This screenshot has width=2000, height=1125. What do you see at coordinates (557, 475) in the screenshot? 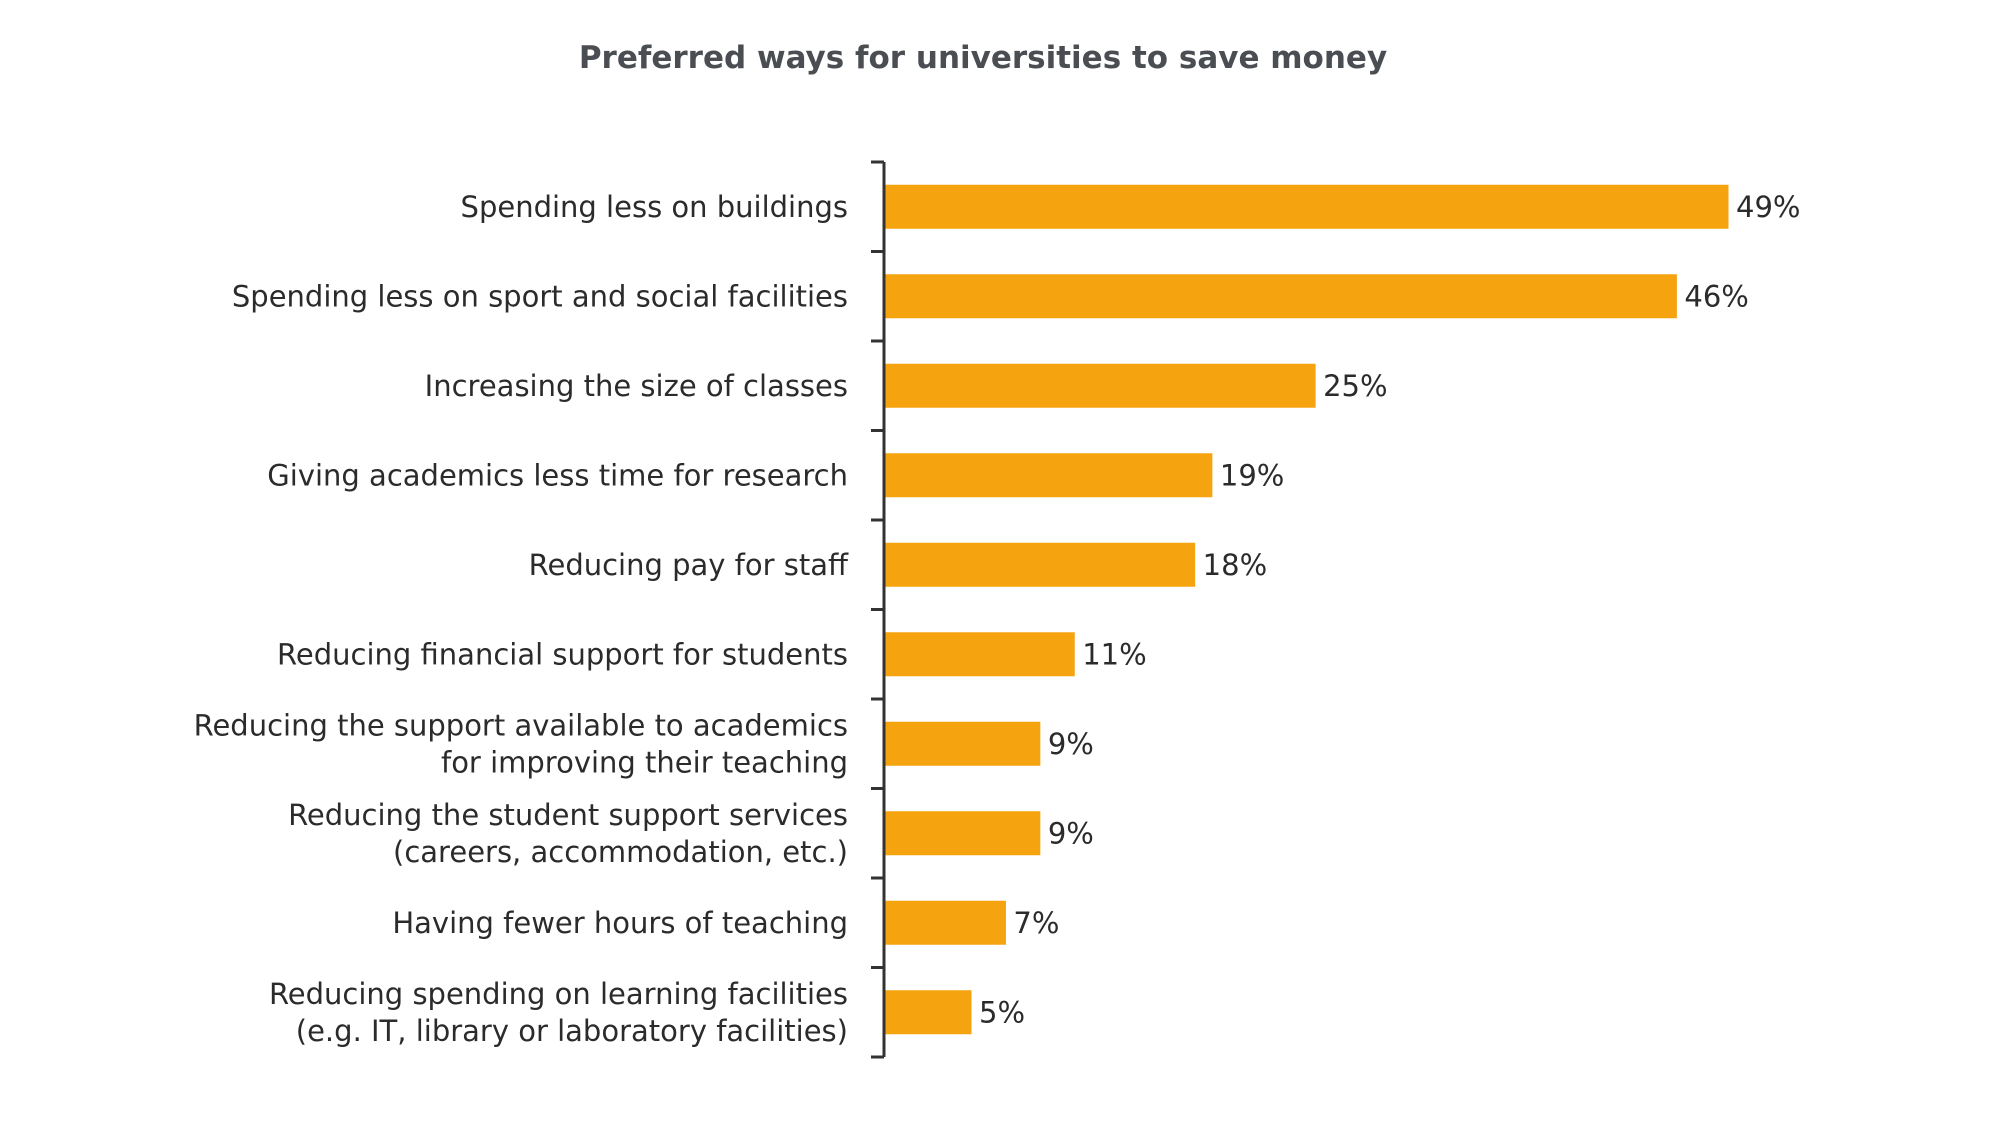
I see `category-label: Giving academics less time for research` at bounding box center [557, 475].